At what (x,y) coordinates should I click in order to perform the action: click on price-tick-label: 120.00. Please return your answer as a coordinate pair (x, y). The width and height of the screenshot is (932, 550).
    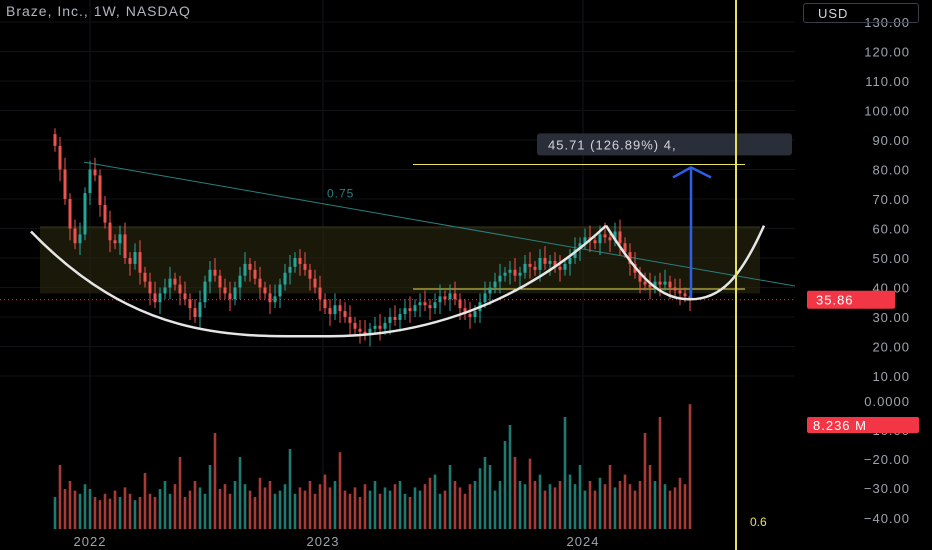
    Looking at the image, I should click on (887, 52).